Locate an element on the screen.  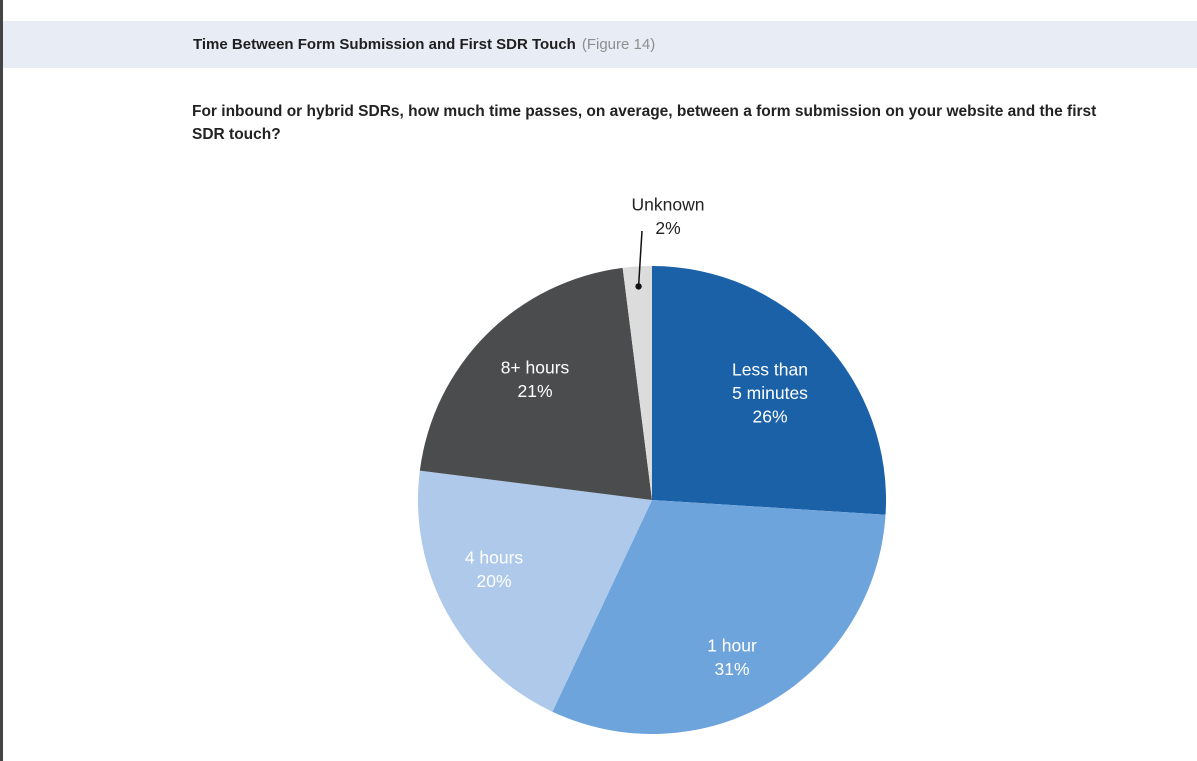
slice-value-label: 21% is located at coordinates (534, 391).